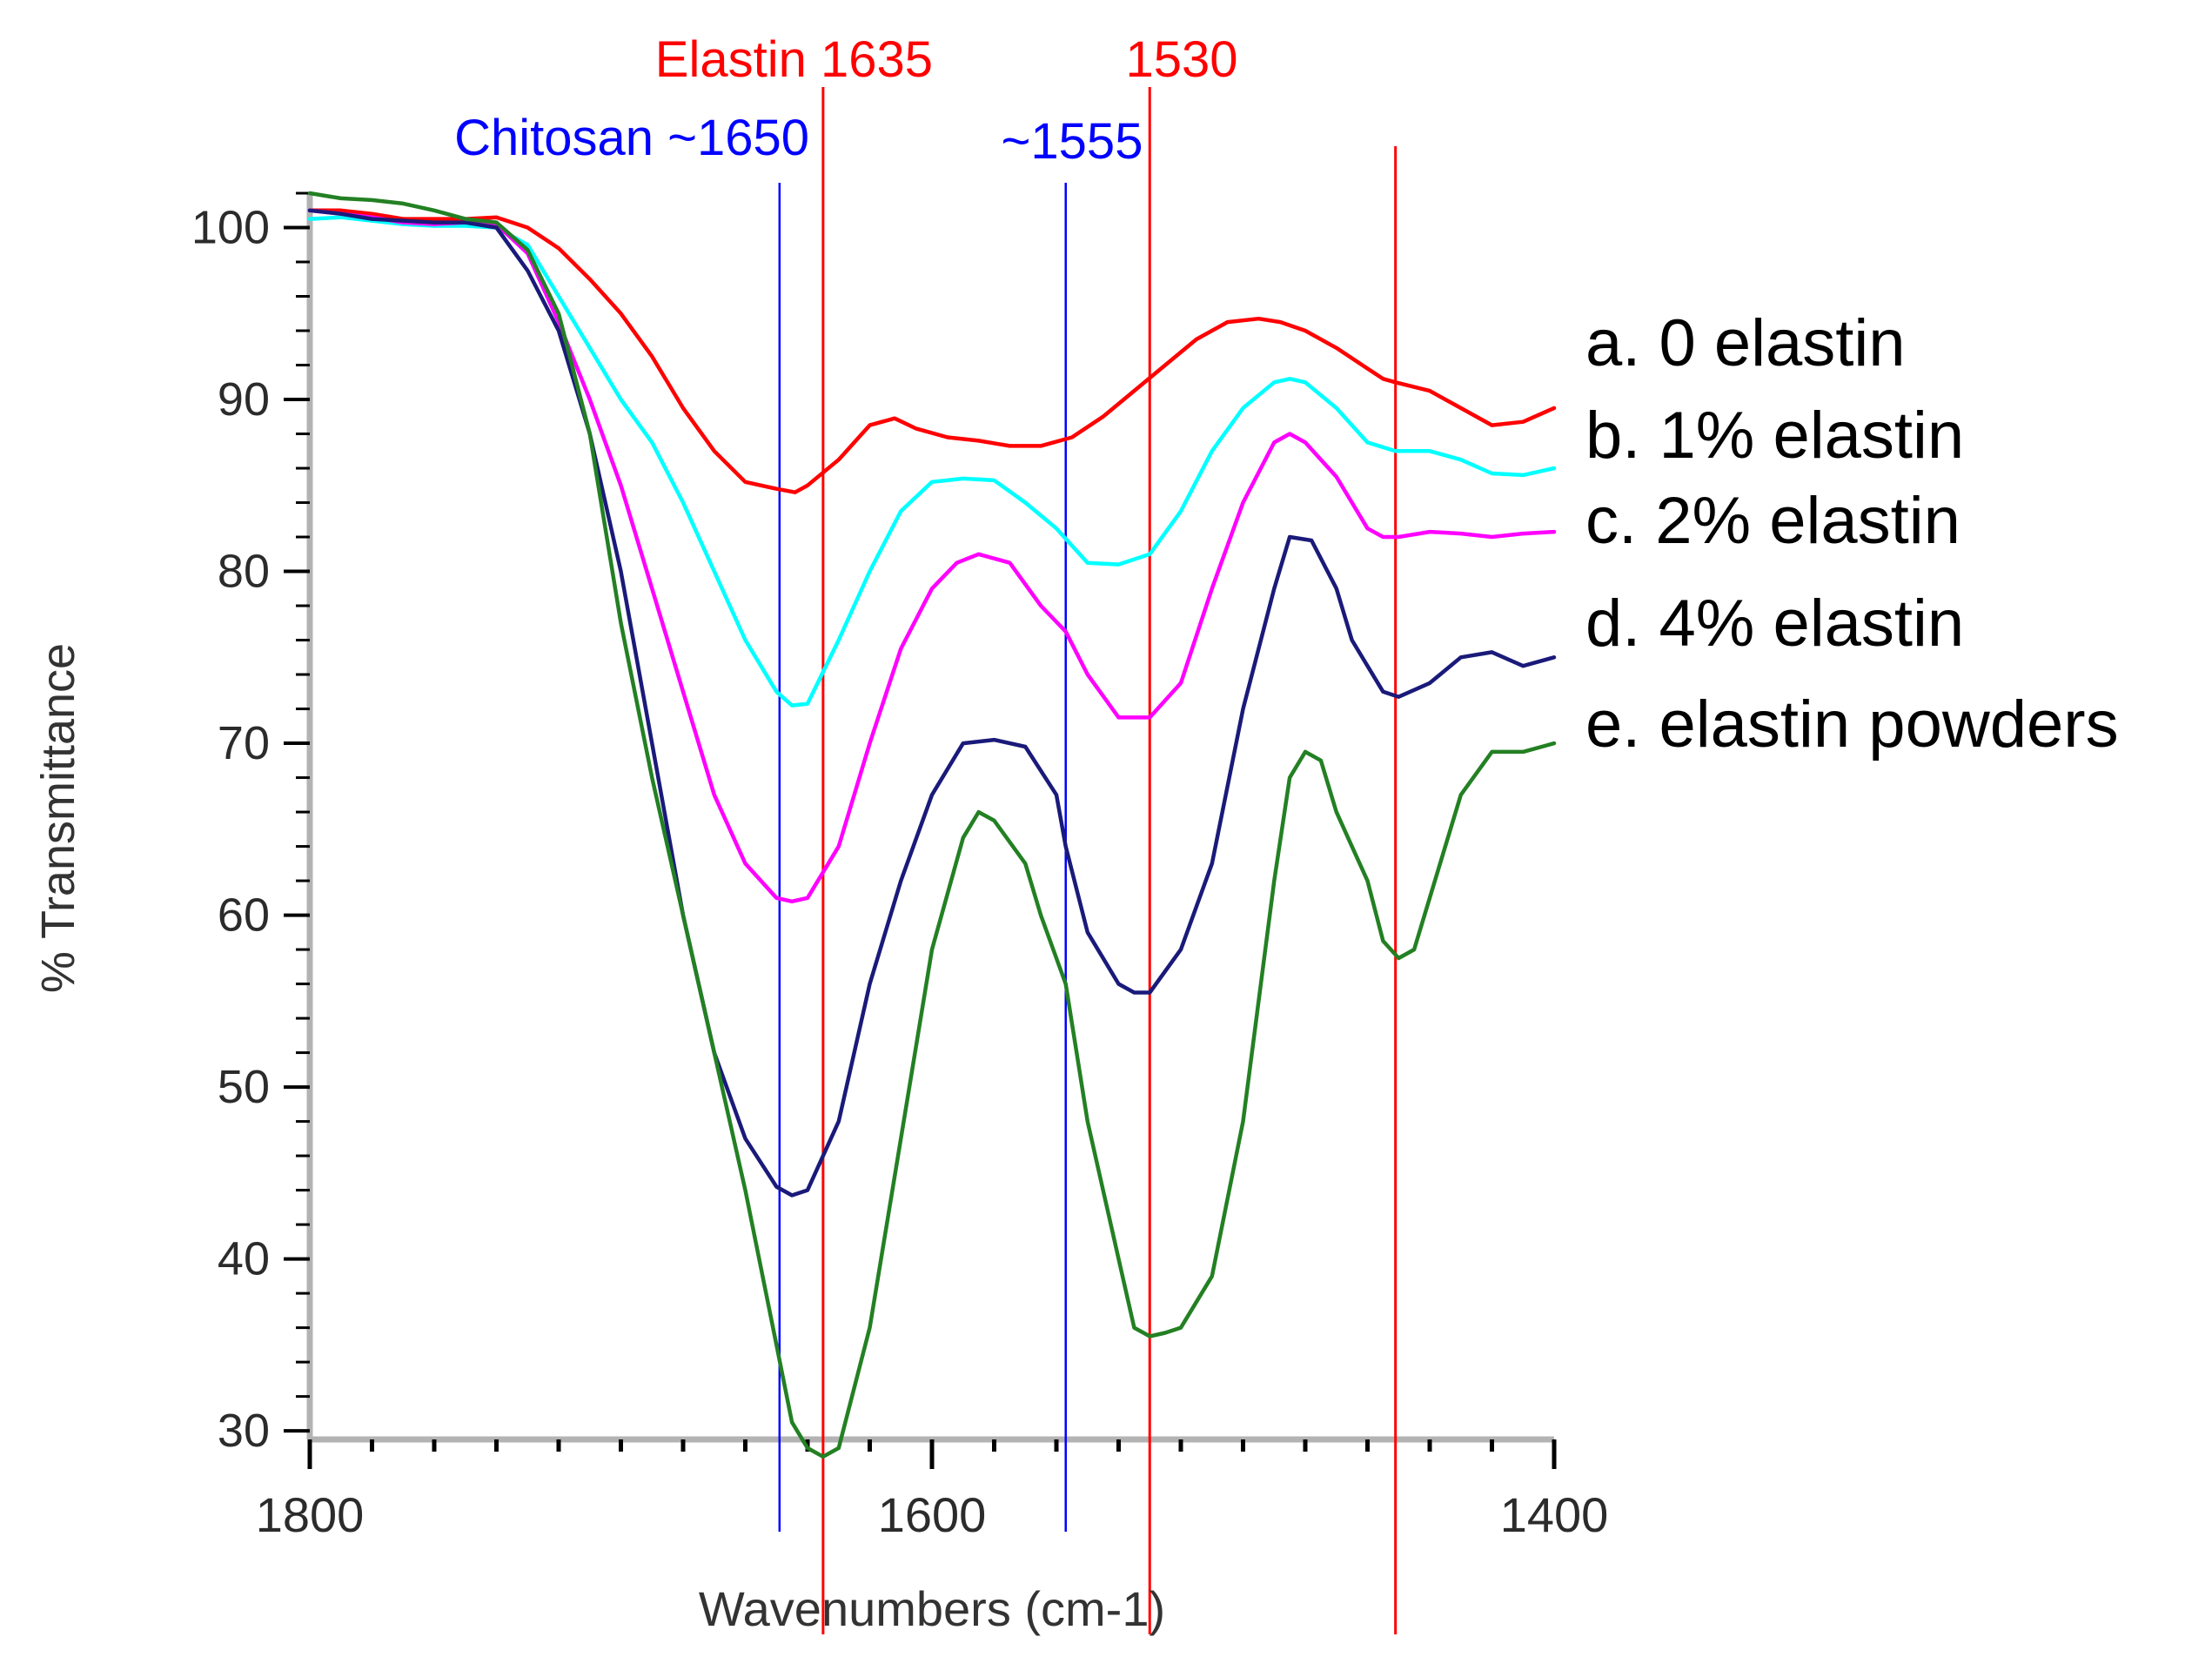 The image size is (2212, 1657). Describe the element at coordinates (244, 915) in the screenshot. I see `y-tick-label: 60` at that location.